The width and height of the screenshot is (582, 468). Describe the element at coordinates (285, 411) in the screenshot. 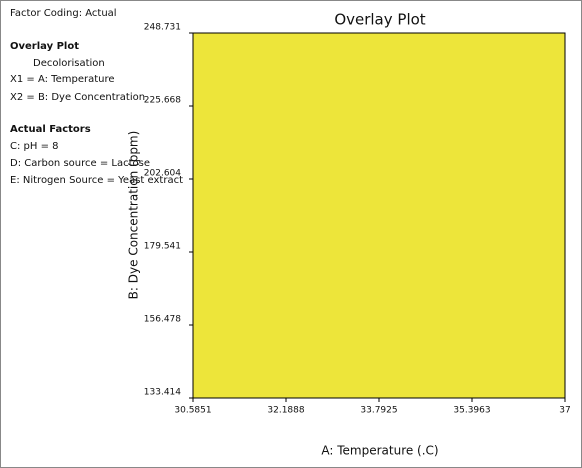

I see `x-tick-label: 32.1888` at that location.